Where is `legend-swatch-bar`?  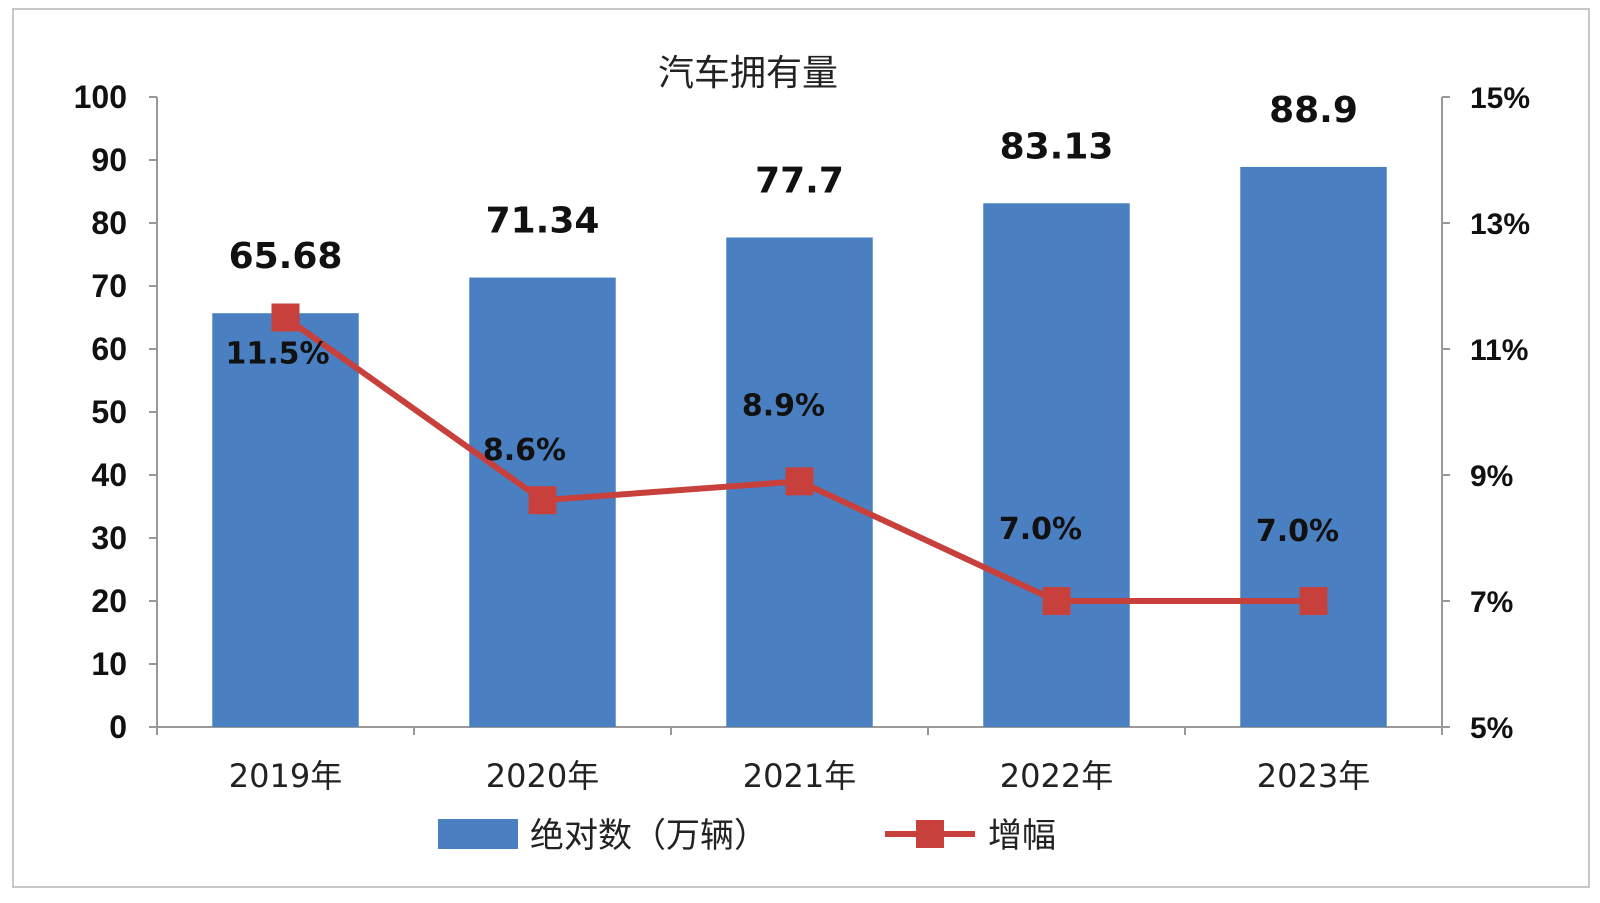
legend-swatch-bar is located at coordinates (478, 834).